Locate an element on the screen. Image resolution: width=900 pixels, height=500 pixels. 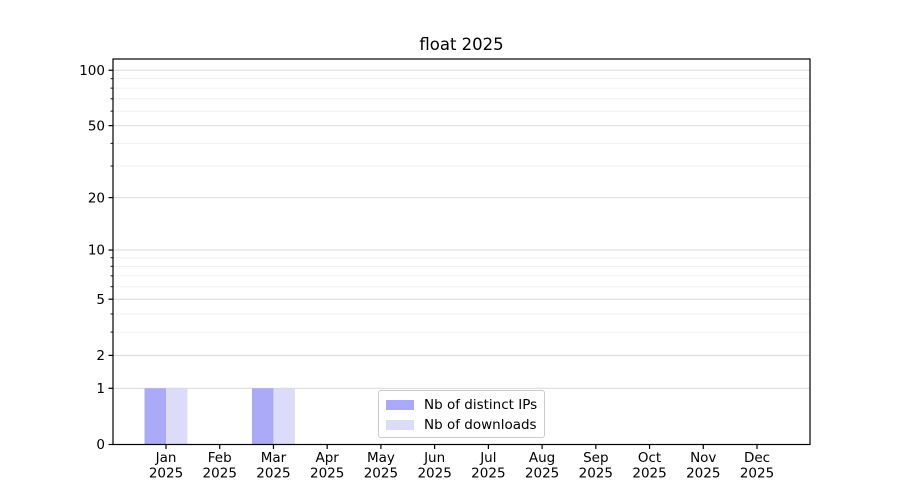
legend-swatch-distinct-ips is located at coordinates (400, 405).